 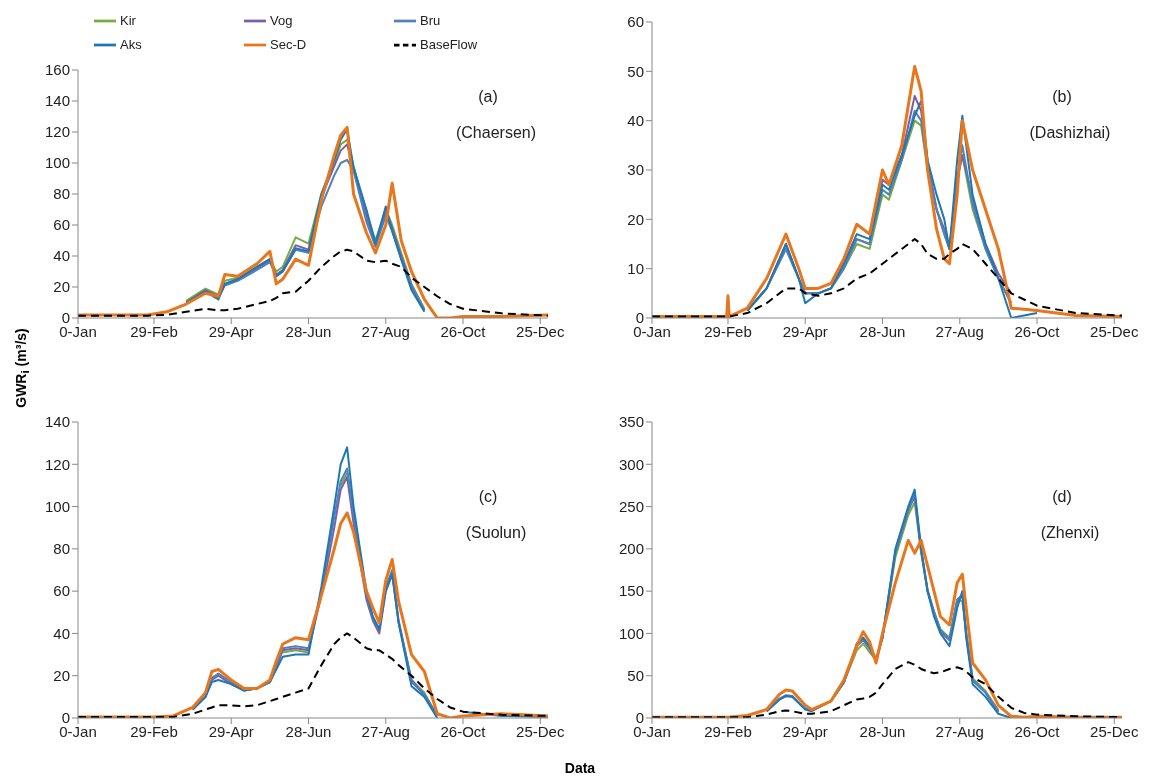 What do you see at coordinates (1062, 497) in the screenshot?
I see `annotation: (d)` at bounding box center [1062, 497].